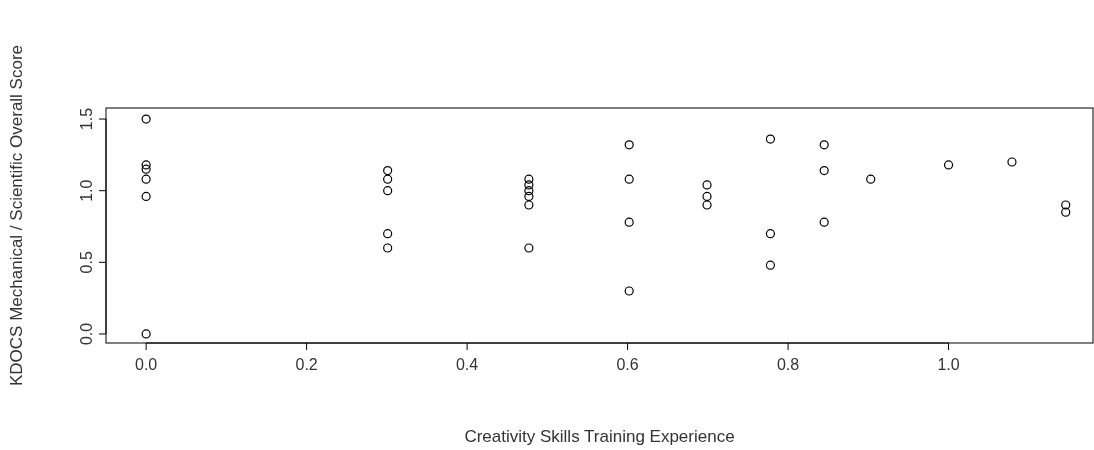 The width and height of the screenshot is (1094, 450). I want to click on x-axis-title: Creativity Skills Training Experience, so click(599, 436).